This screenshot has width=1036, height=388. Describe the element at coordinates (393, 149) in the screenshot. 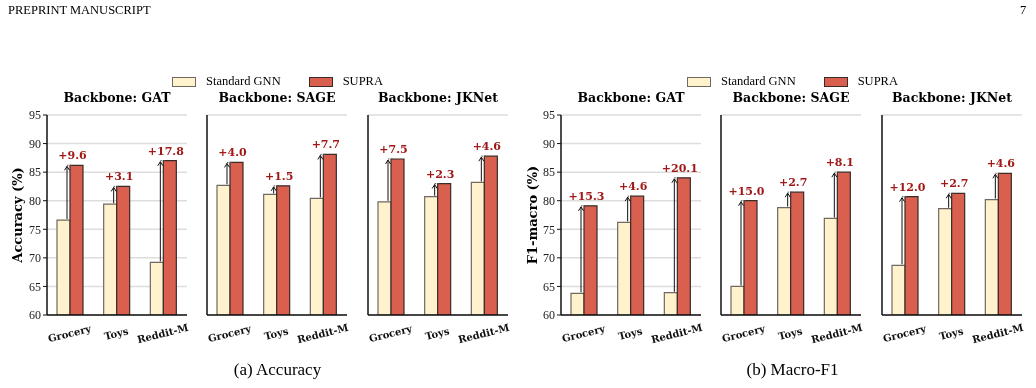

I see `annotation: +7.5` at that location.